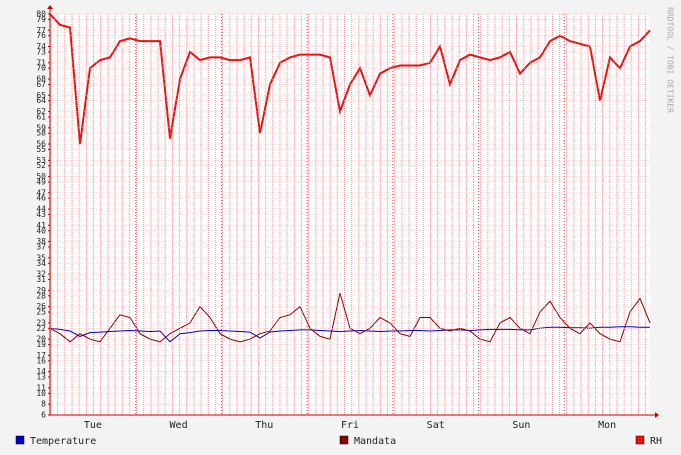 The height and width of the screenshot is (455, 681). What do you see at coordinates (41, 30) in the screenshot?
I see `y-tick-label: 77` at bounding box center [41, 30].